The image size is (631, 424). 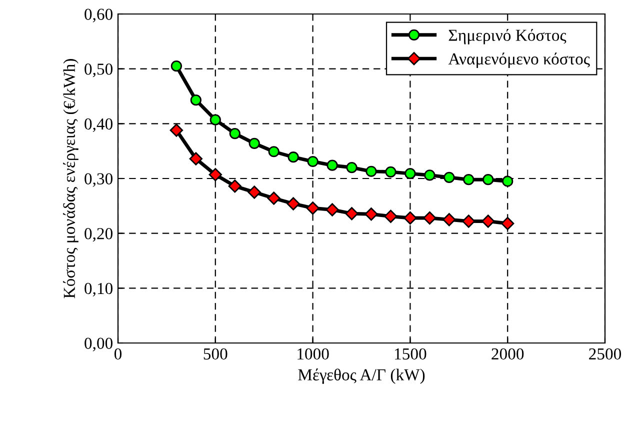 I want to click on y-axis-title: Κόστος μονάδας ενέργειας (€/kWh), so click(x=70, y=178).